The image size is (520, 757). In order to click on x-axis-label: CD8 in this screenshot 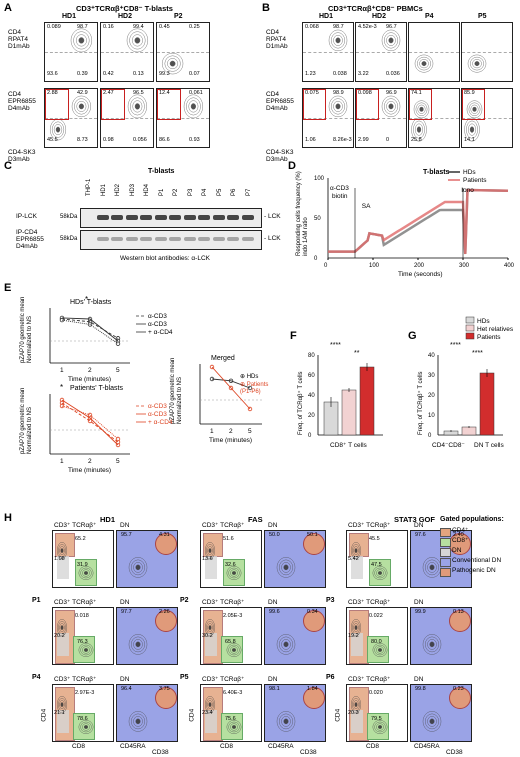, I will do `click(79, 746)`.